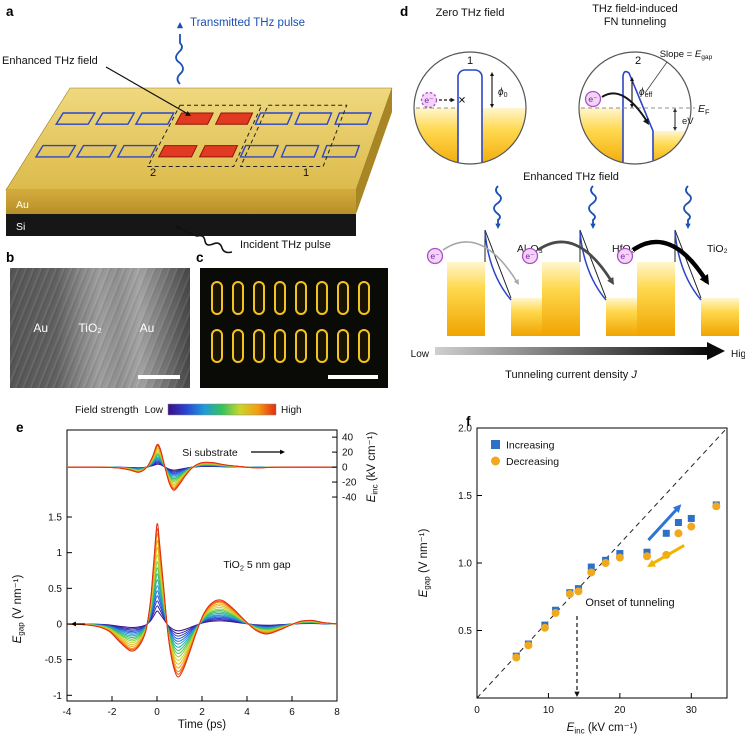 This screenshot has height=745, width=745. I want to click on transmitted-pulse-label: Transmitted THz pulse, so click(247, 23).